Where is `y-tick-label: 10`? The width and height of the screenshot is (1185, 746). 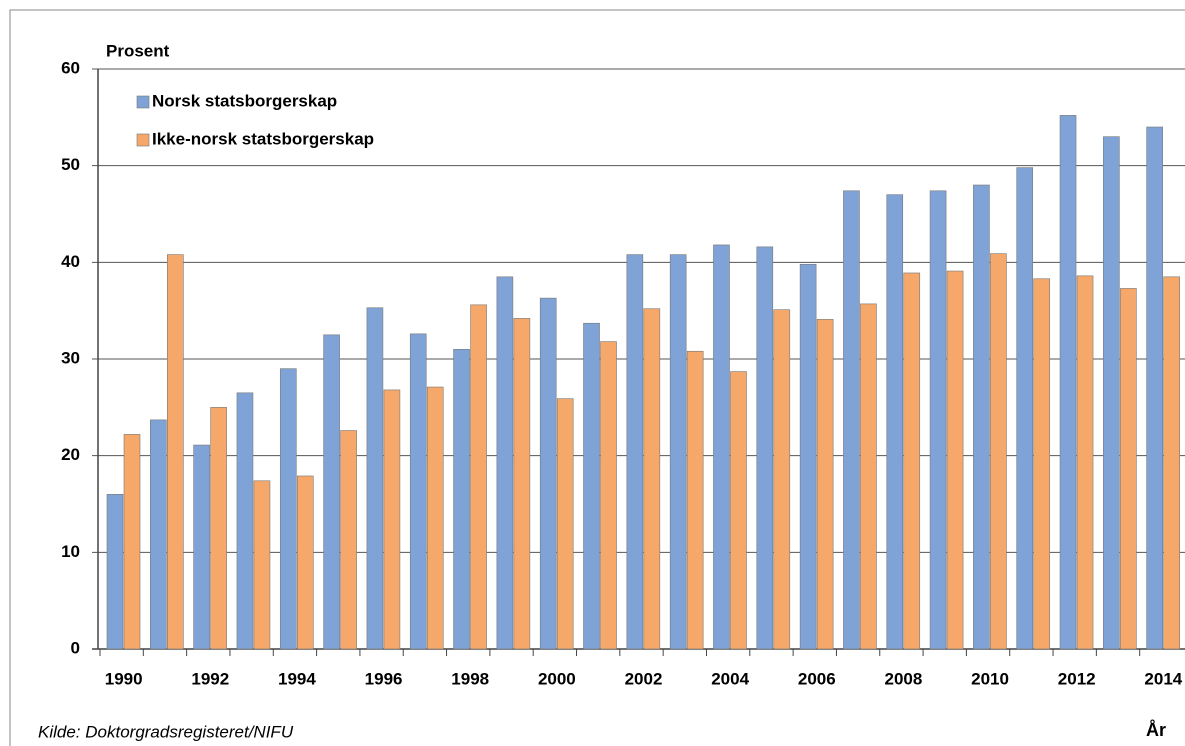
y-tick-label: 10 is located at coordinates (70, 551).